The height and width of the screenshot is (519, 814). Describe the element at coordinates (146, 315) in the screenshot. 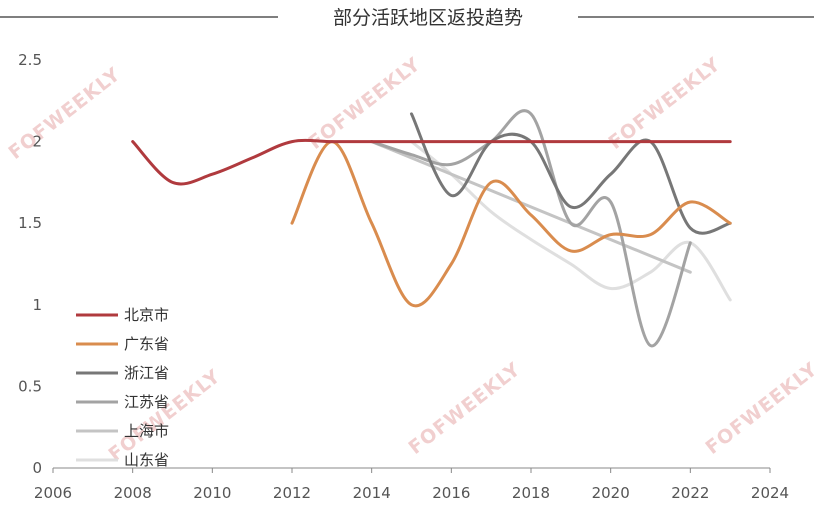

I see `legend-label: 北京市` at that location.